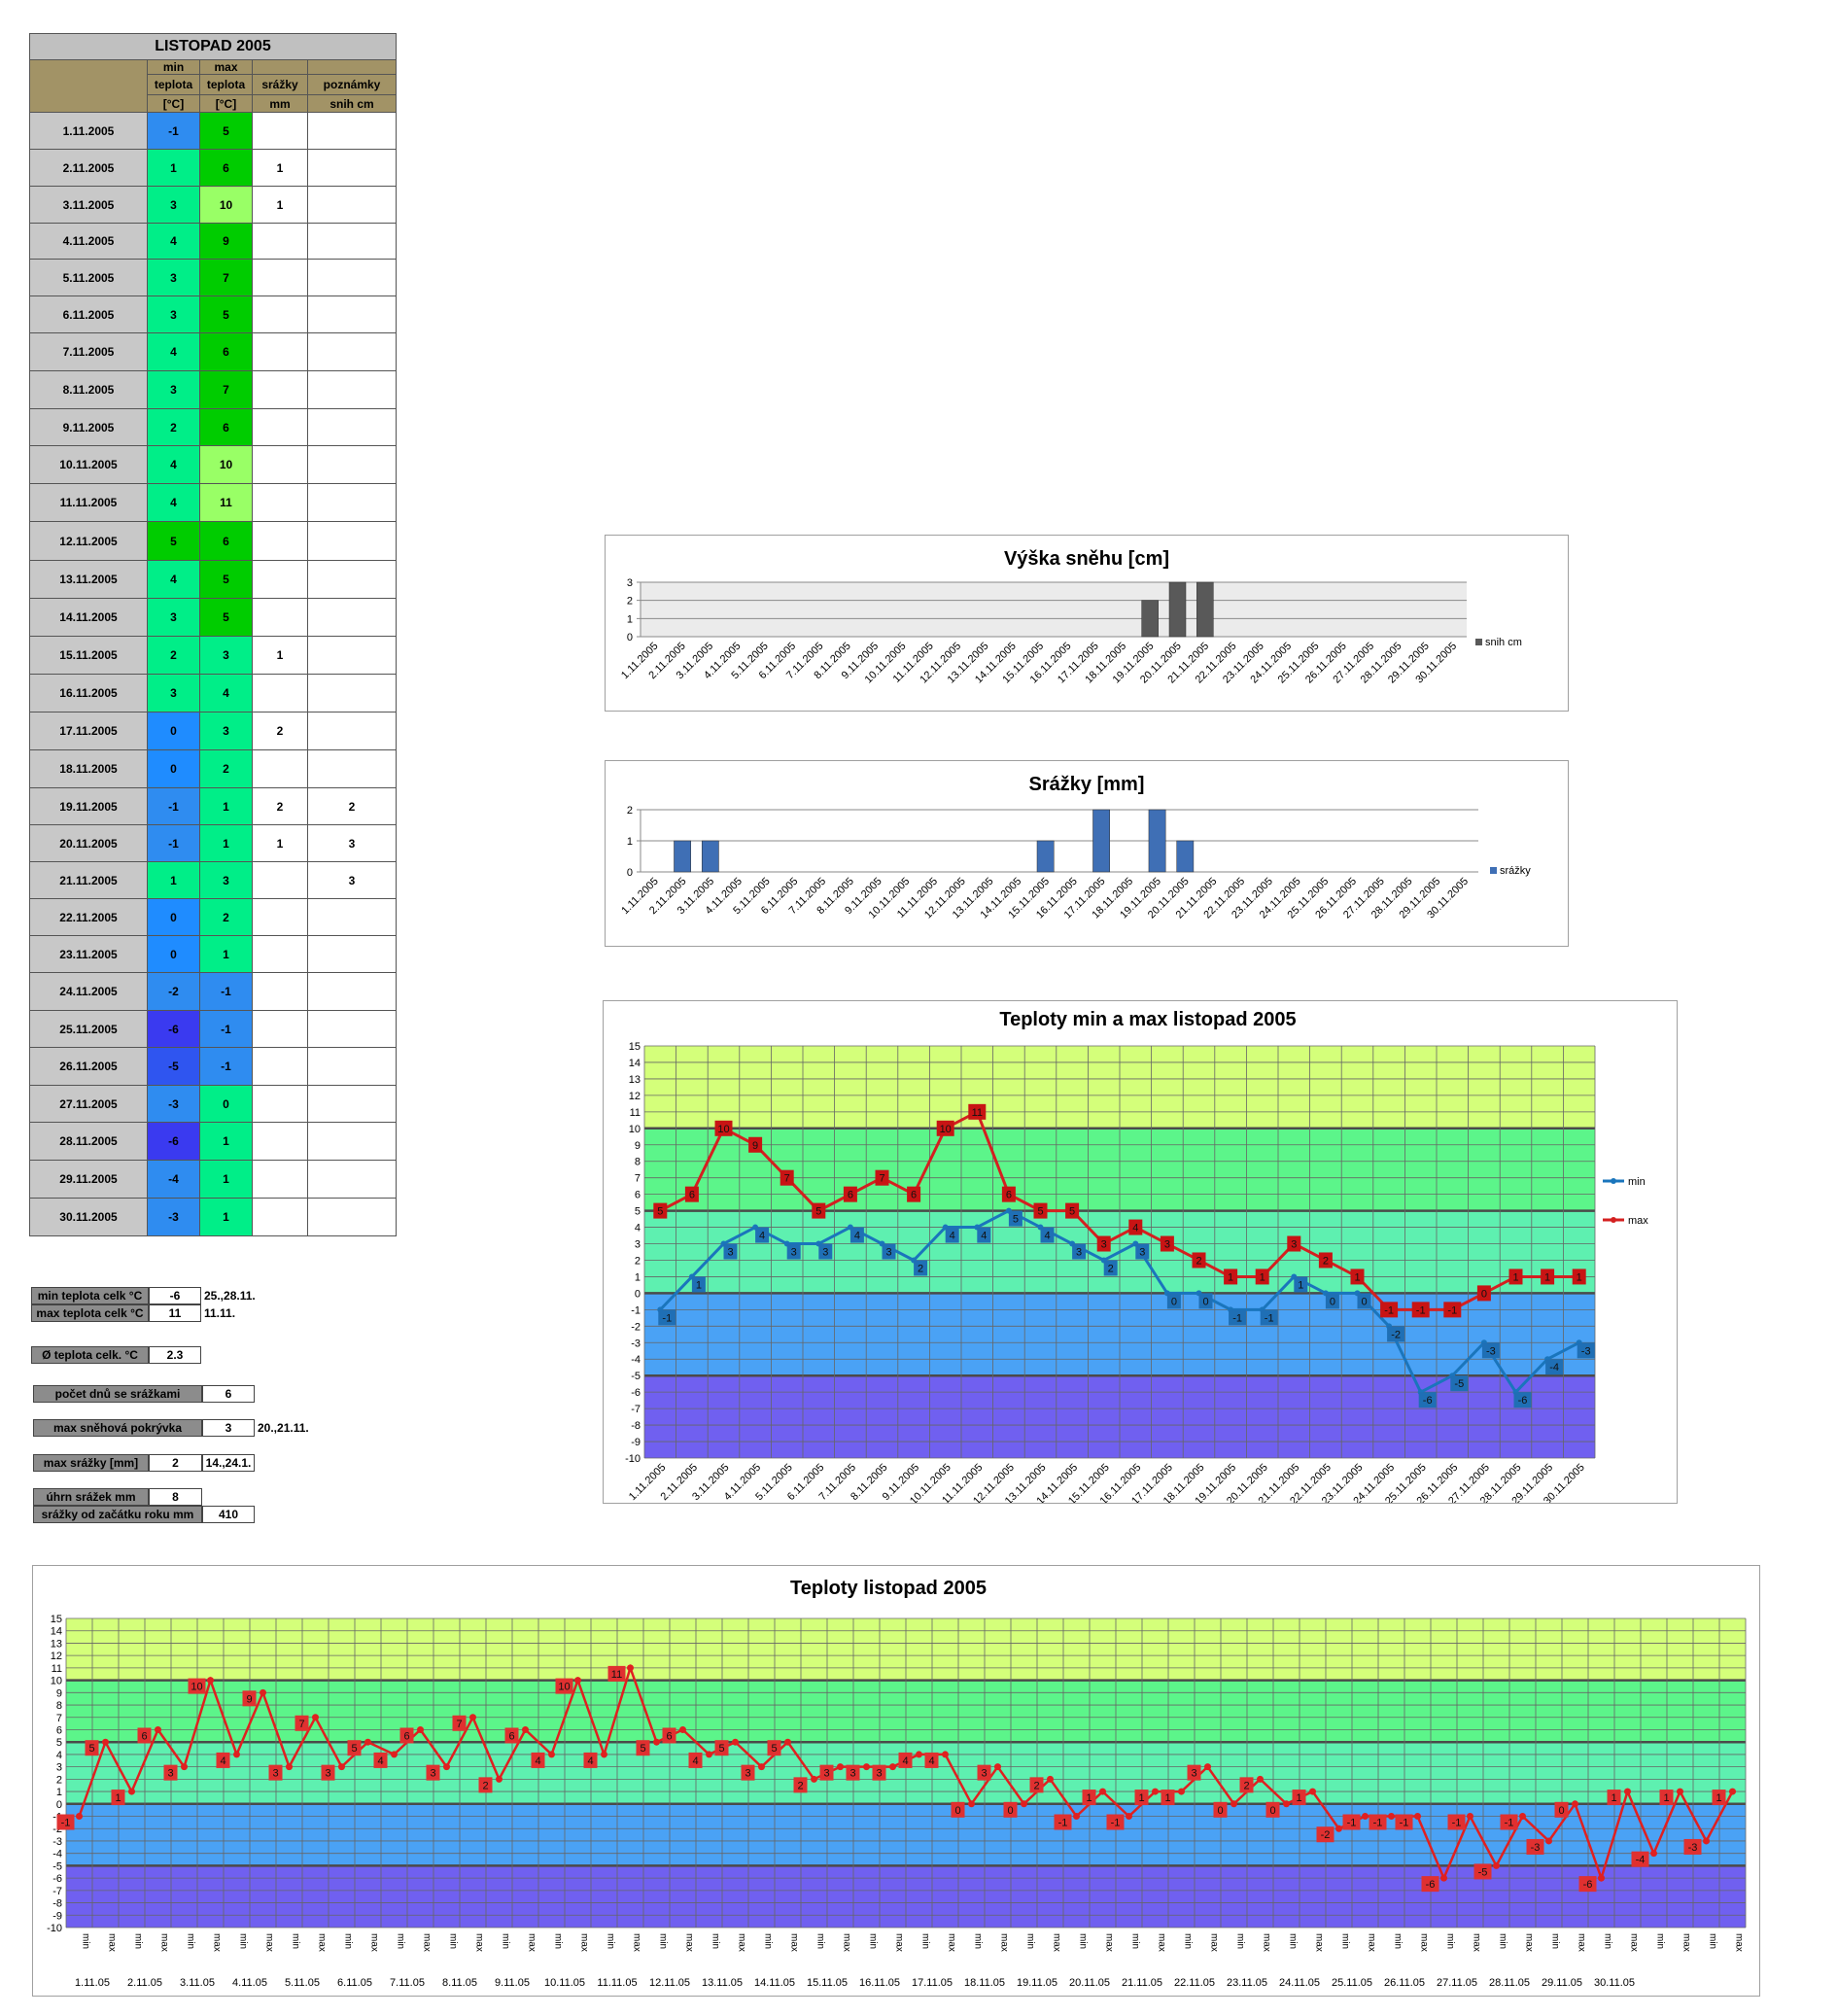 The height and width of the screenshot is (2016, 1837). Describe the element at coordinates (283, 1428) in the screenshot. I see `summary-snow-note: 20.,21.11.` at that location.